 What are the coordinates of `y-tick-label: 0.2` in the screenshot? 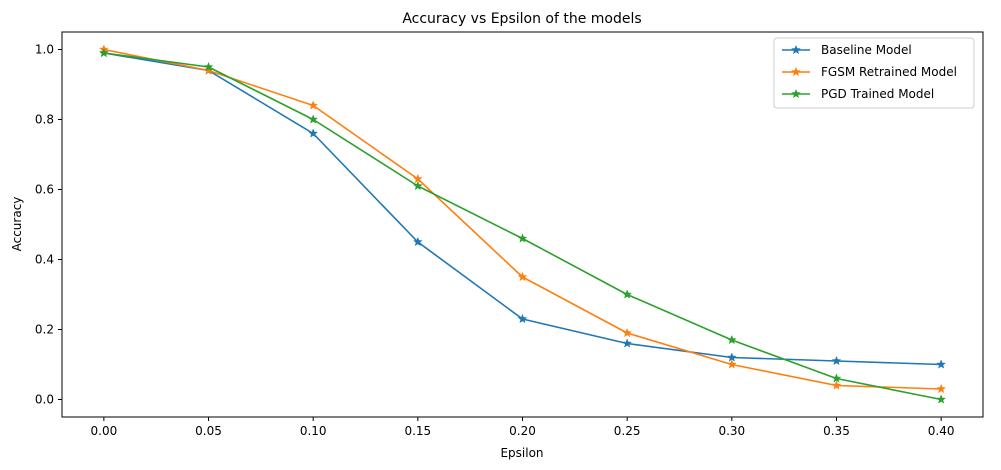 It's located at (44, 330).